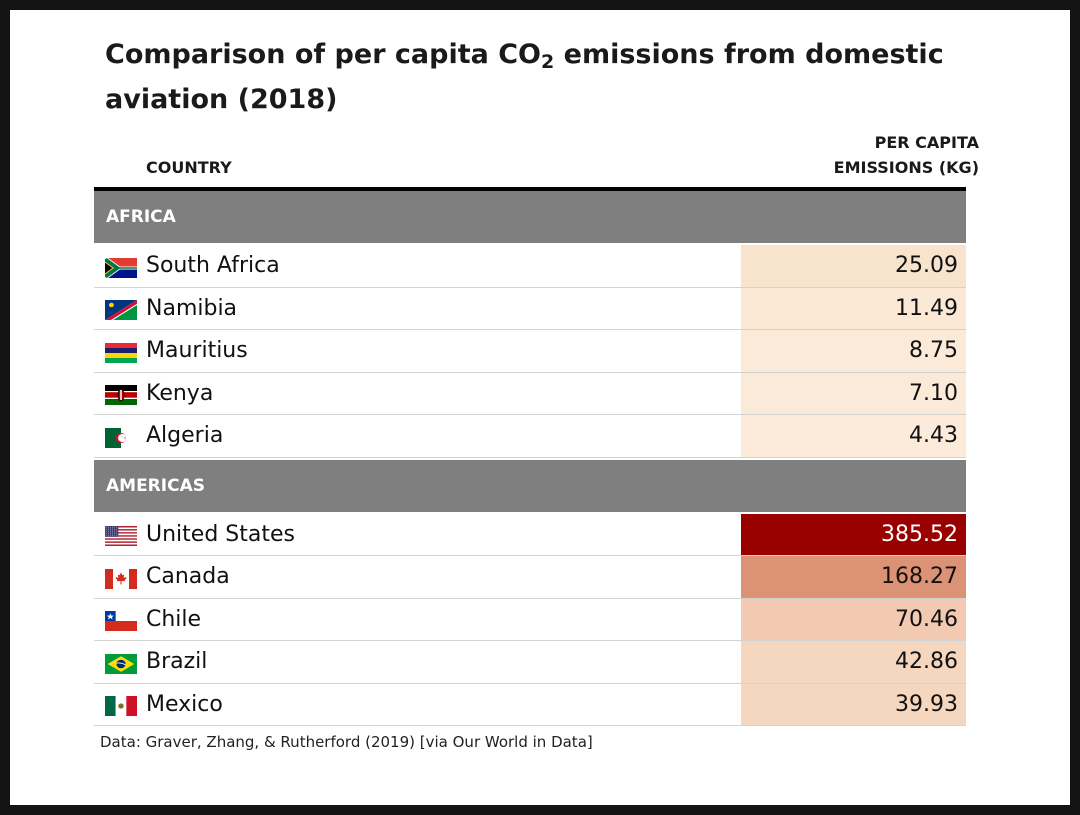 The width and height of the screenshot is (1080, 815). Describe the element at coordinates (853, 436) in the screenshot. I see `emissions-value: 4.43` at that location.